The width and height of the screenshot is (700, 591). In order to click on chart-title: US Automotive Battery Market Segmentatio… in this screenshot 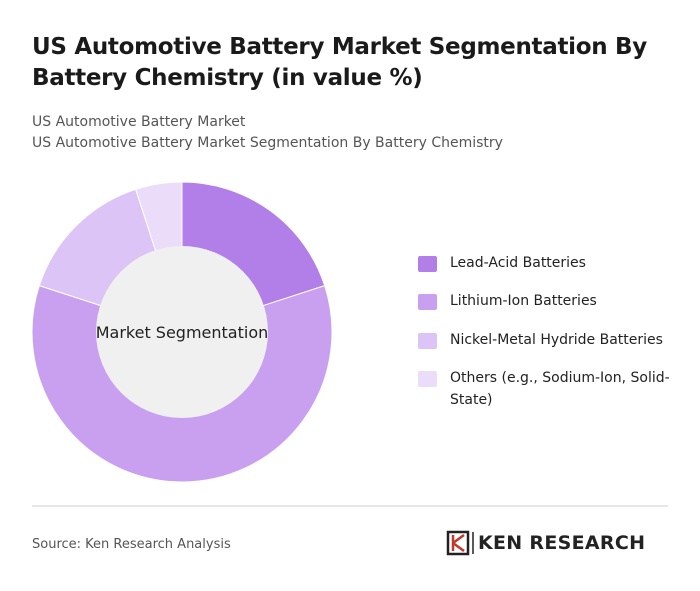, I will do `click(339, 62)`.